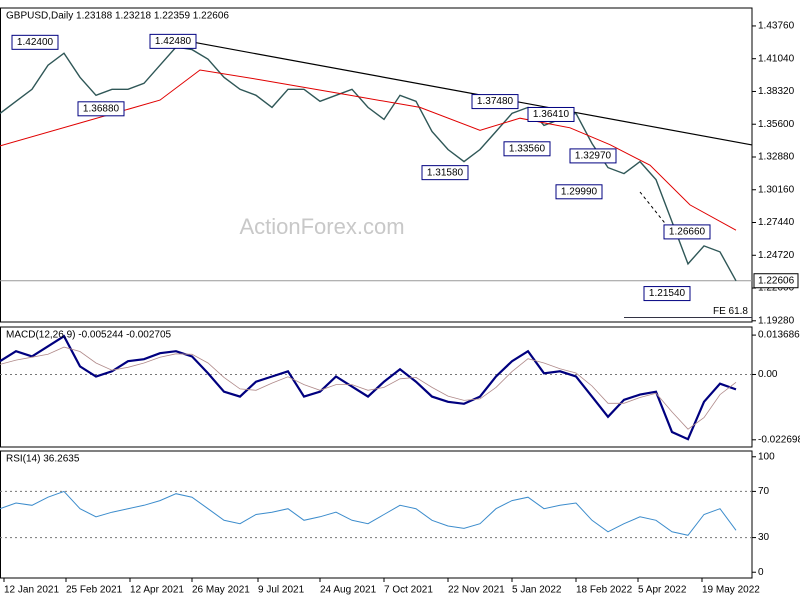  What do you see at coordinates (779, 439) in the screenshot?
I see `y-tick-label: -0.022698` at bounding box center [779, 439].